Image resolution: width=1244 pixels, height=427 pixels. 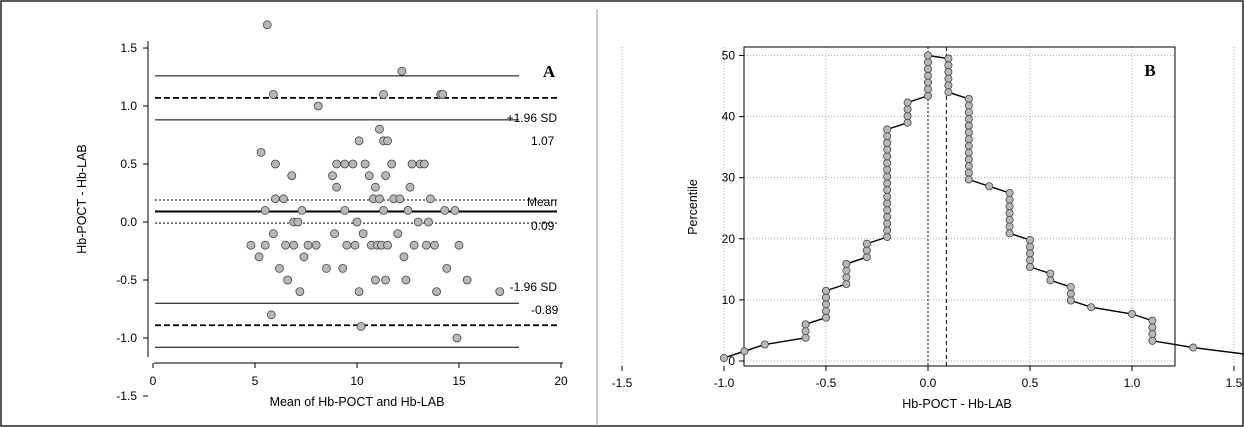 I want to click on y-tick-label: 30, so click(x=729, y=178).